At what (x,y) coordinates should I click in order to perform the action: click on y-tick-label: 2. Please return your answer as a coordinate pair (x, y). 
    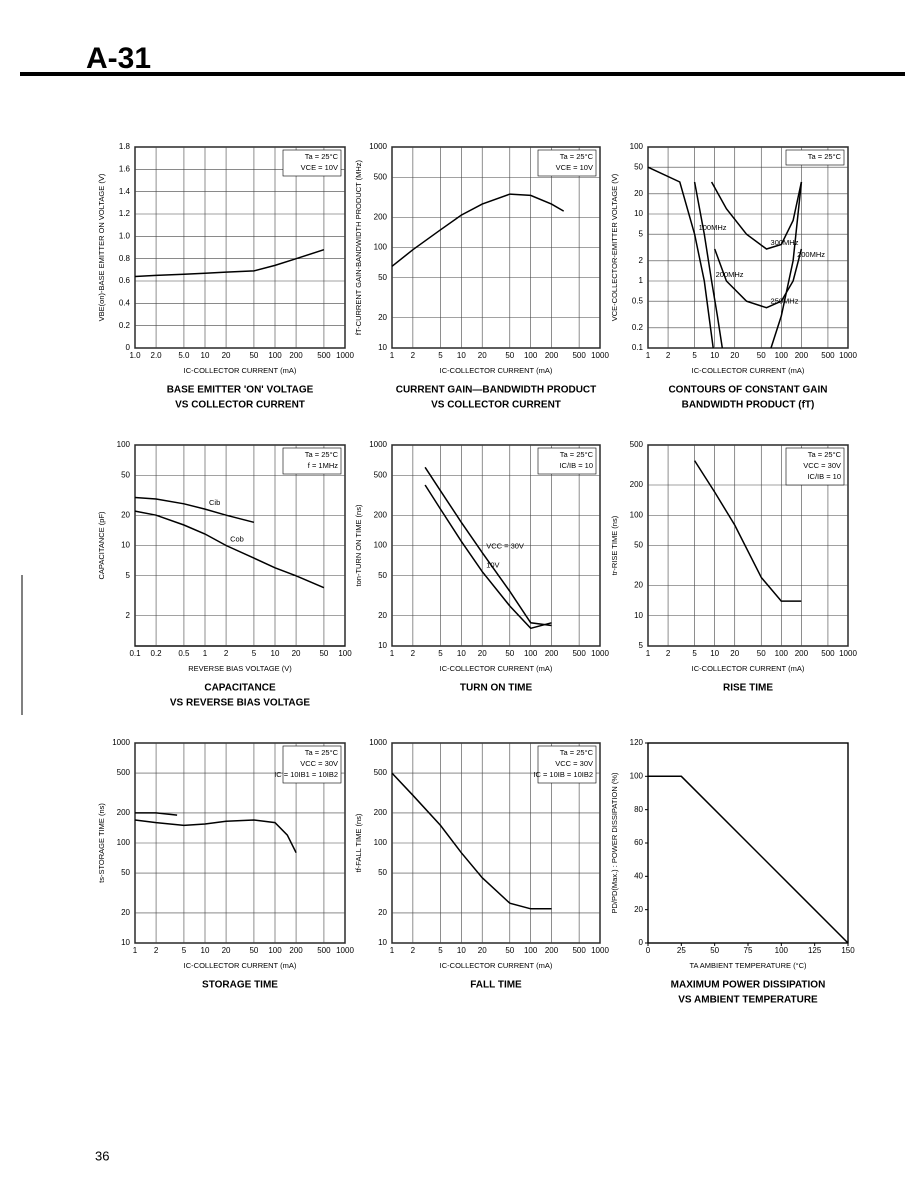
    Looking at the image, I should click on (641, 260).